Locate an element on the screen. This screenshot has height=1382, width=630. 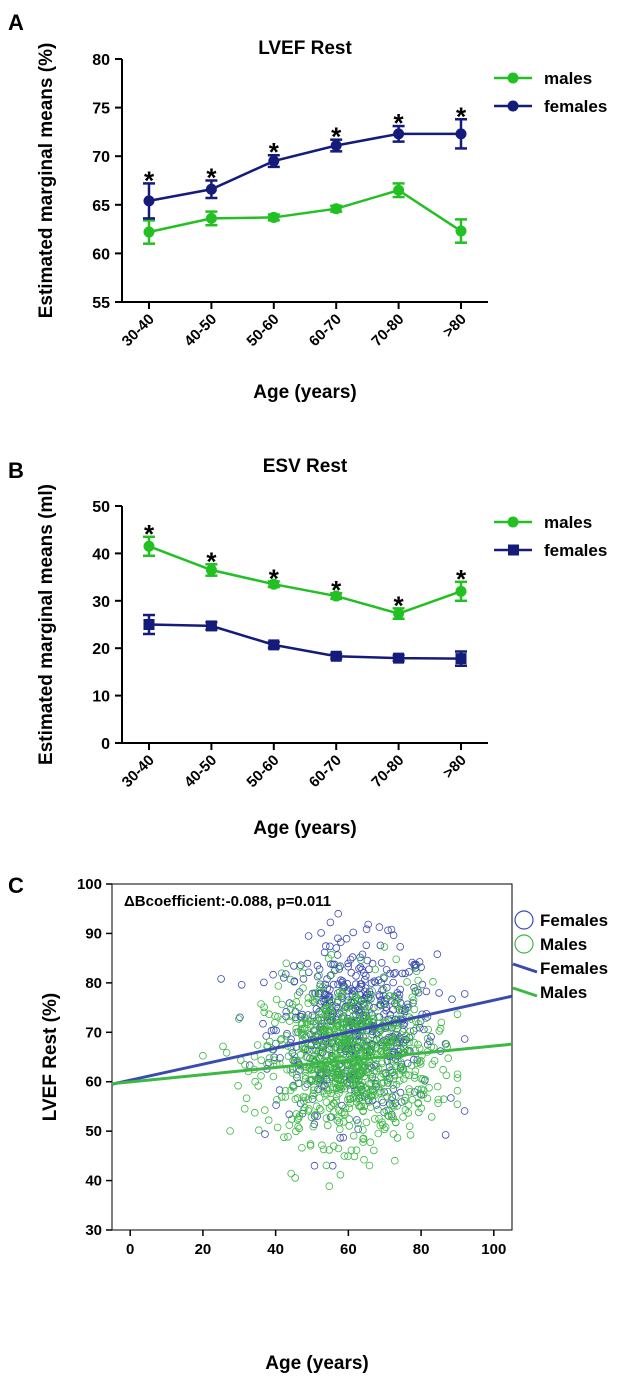
x-axis-label: Age (years) is located at coordinates (305, 392).